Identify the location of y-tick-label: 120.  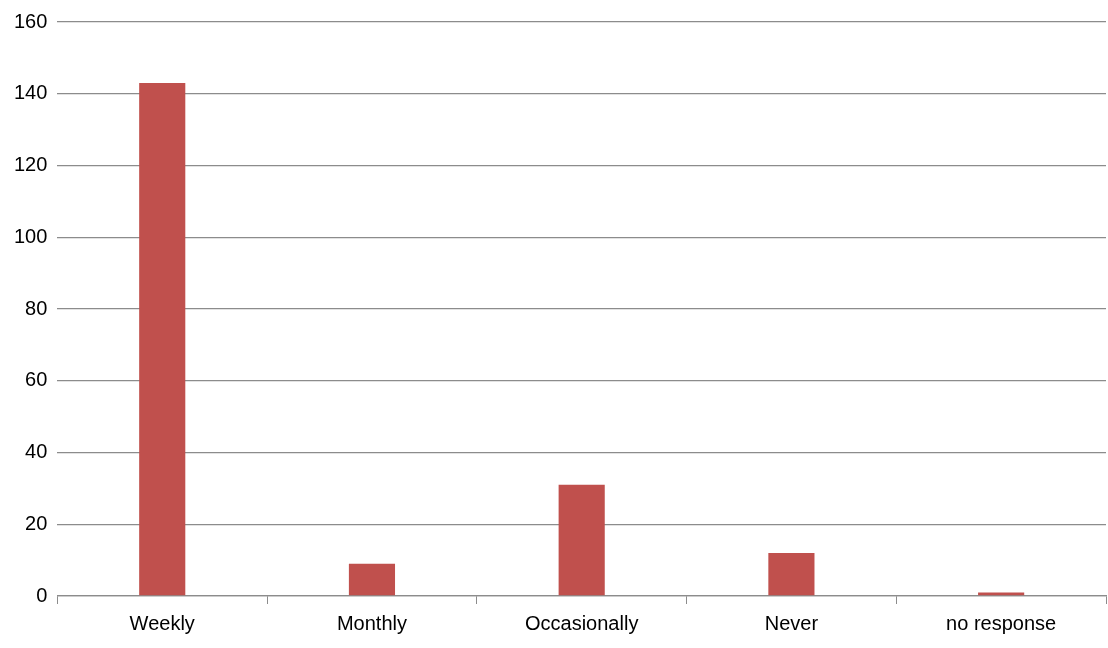
(30, 164).